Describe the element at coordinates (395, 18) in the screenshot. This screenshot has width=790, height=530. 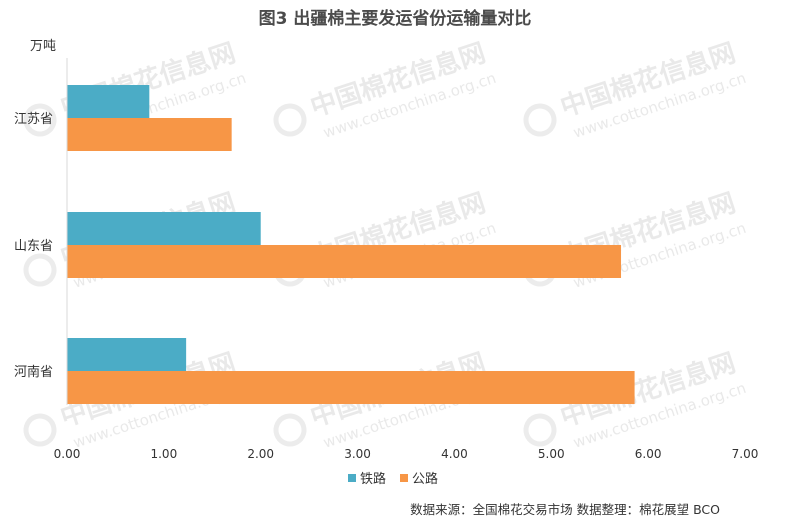
I see `chart-title: 图3 出疆棉主要发运省份运输量对比` at that location.